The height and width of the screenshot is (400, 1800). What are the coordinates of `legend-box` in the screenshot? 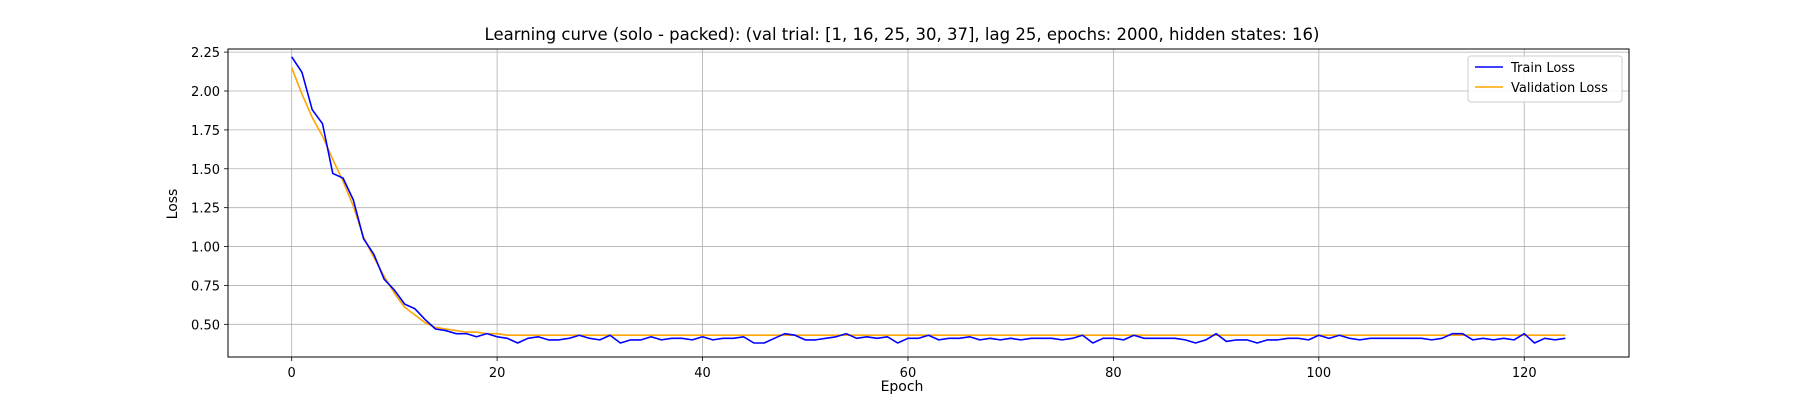 It's located at (1545, 79).